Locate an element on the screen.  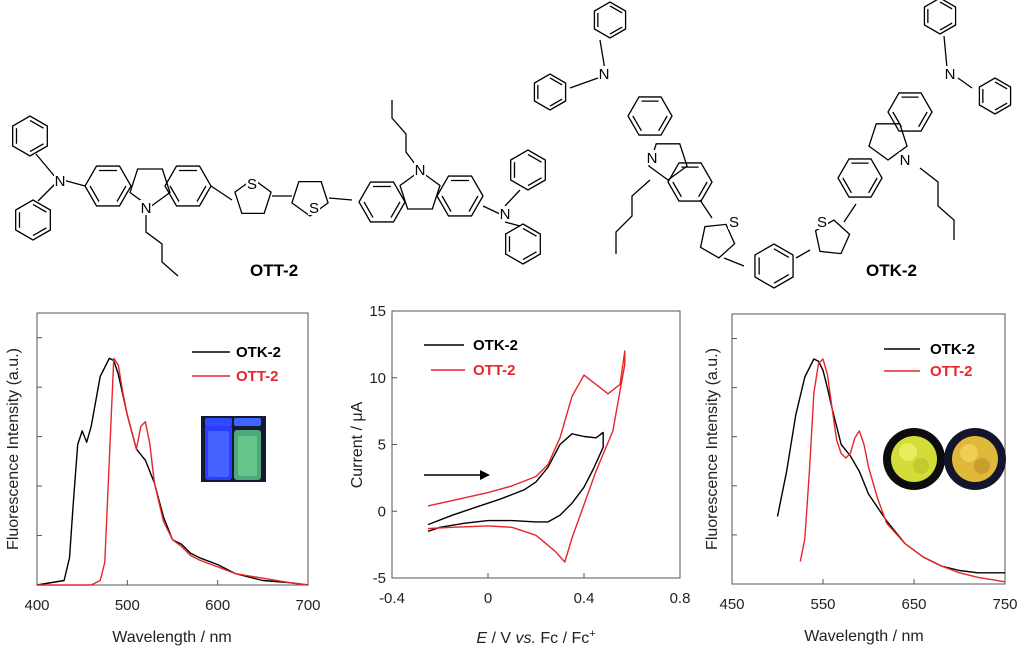
x-tick-label: 550 is located at coordinates (822, 604).